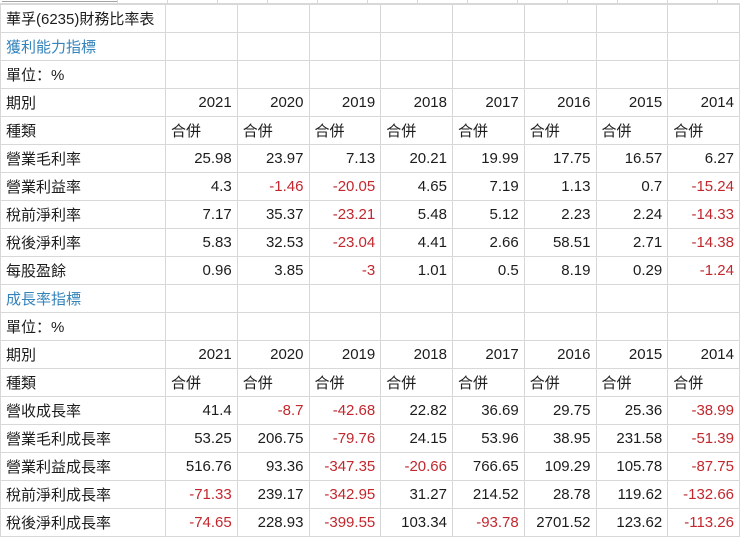  Describe the element at coordinates (273, 494) in the screenshot. I see `value-cell: 239.17` at that location.